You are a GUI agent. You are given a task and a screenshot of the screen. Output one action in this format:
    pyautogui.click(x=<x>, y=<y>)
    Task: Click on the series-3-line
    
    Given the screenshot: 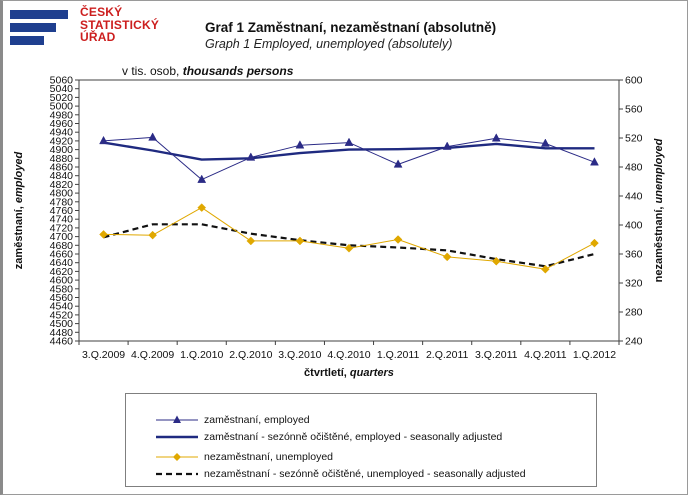 What is the action you would take?
    pyautogui.click(x=349, y=238)
    